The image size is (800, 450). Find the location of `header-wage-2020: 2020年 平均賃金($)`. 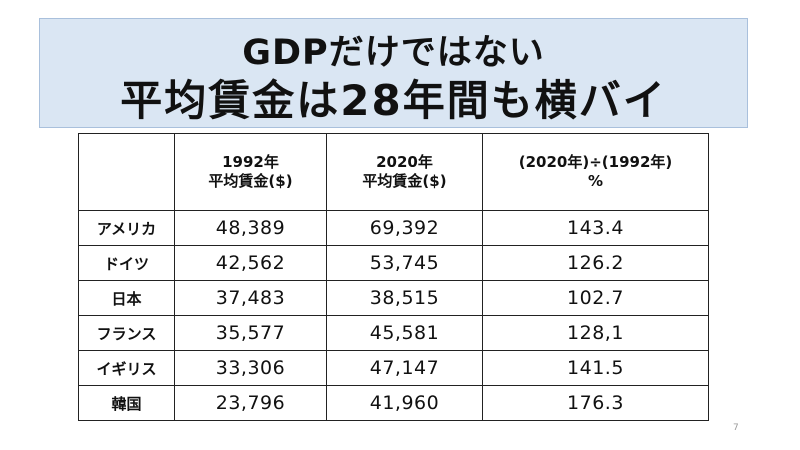

header-wage-2020: 2020年 平均賃金($) is located at coordinates (404, 172).